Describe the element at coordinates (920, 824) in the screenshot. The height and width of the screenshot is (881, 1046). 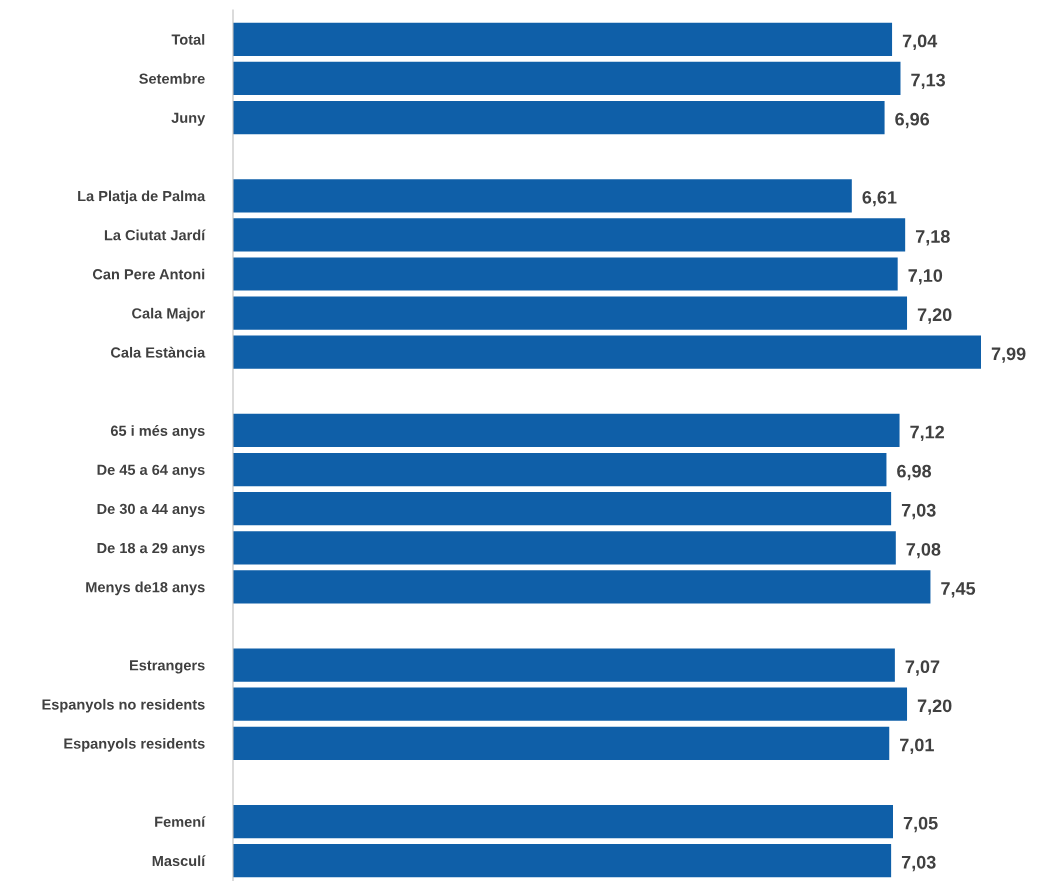
I see `data-label: 7,05` at that location.